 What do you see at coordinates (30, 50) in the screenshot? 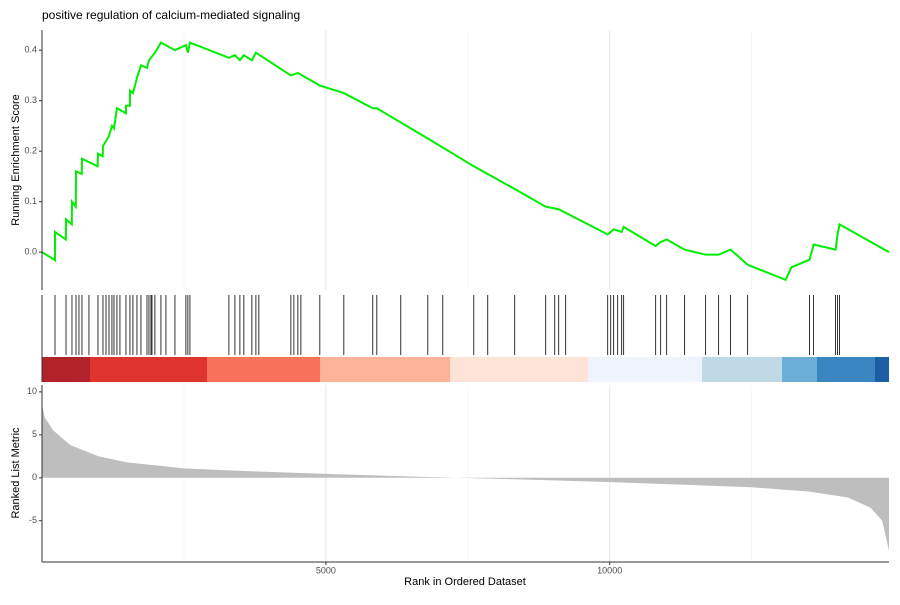
I see `y-tick-label: 0.4` at bounding box center [30, 50].